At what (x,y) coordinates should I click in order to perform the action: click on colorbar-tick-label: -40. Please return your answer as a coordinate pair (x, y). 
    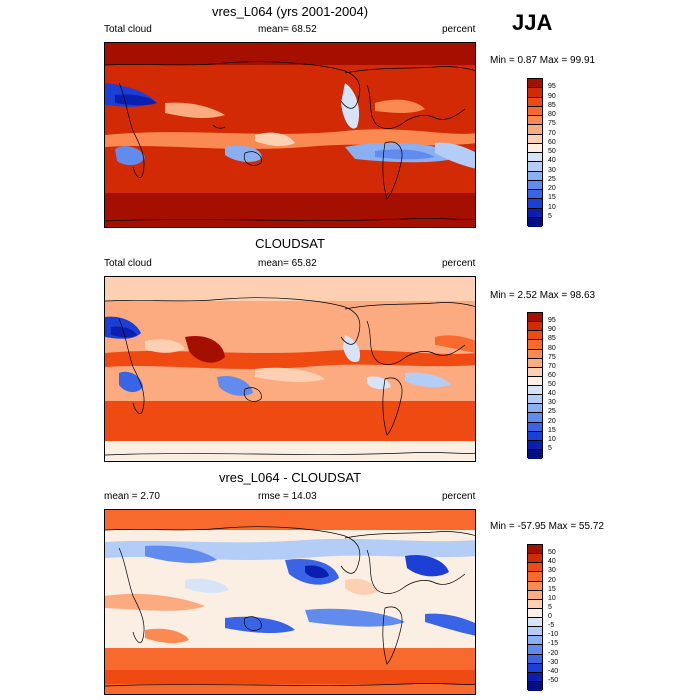
    Looking at the image, I should click on (553, 671).